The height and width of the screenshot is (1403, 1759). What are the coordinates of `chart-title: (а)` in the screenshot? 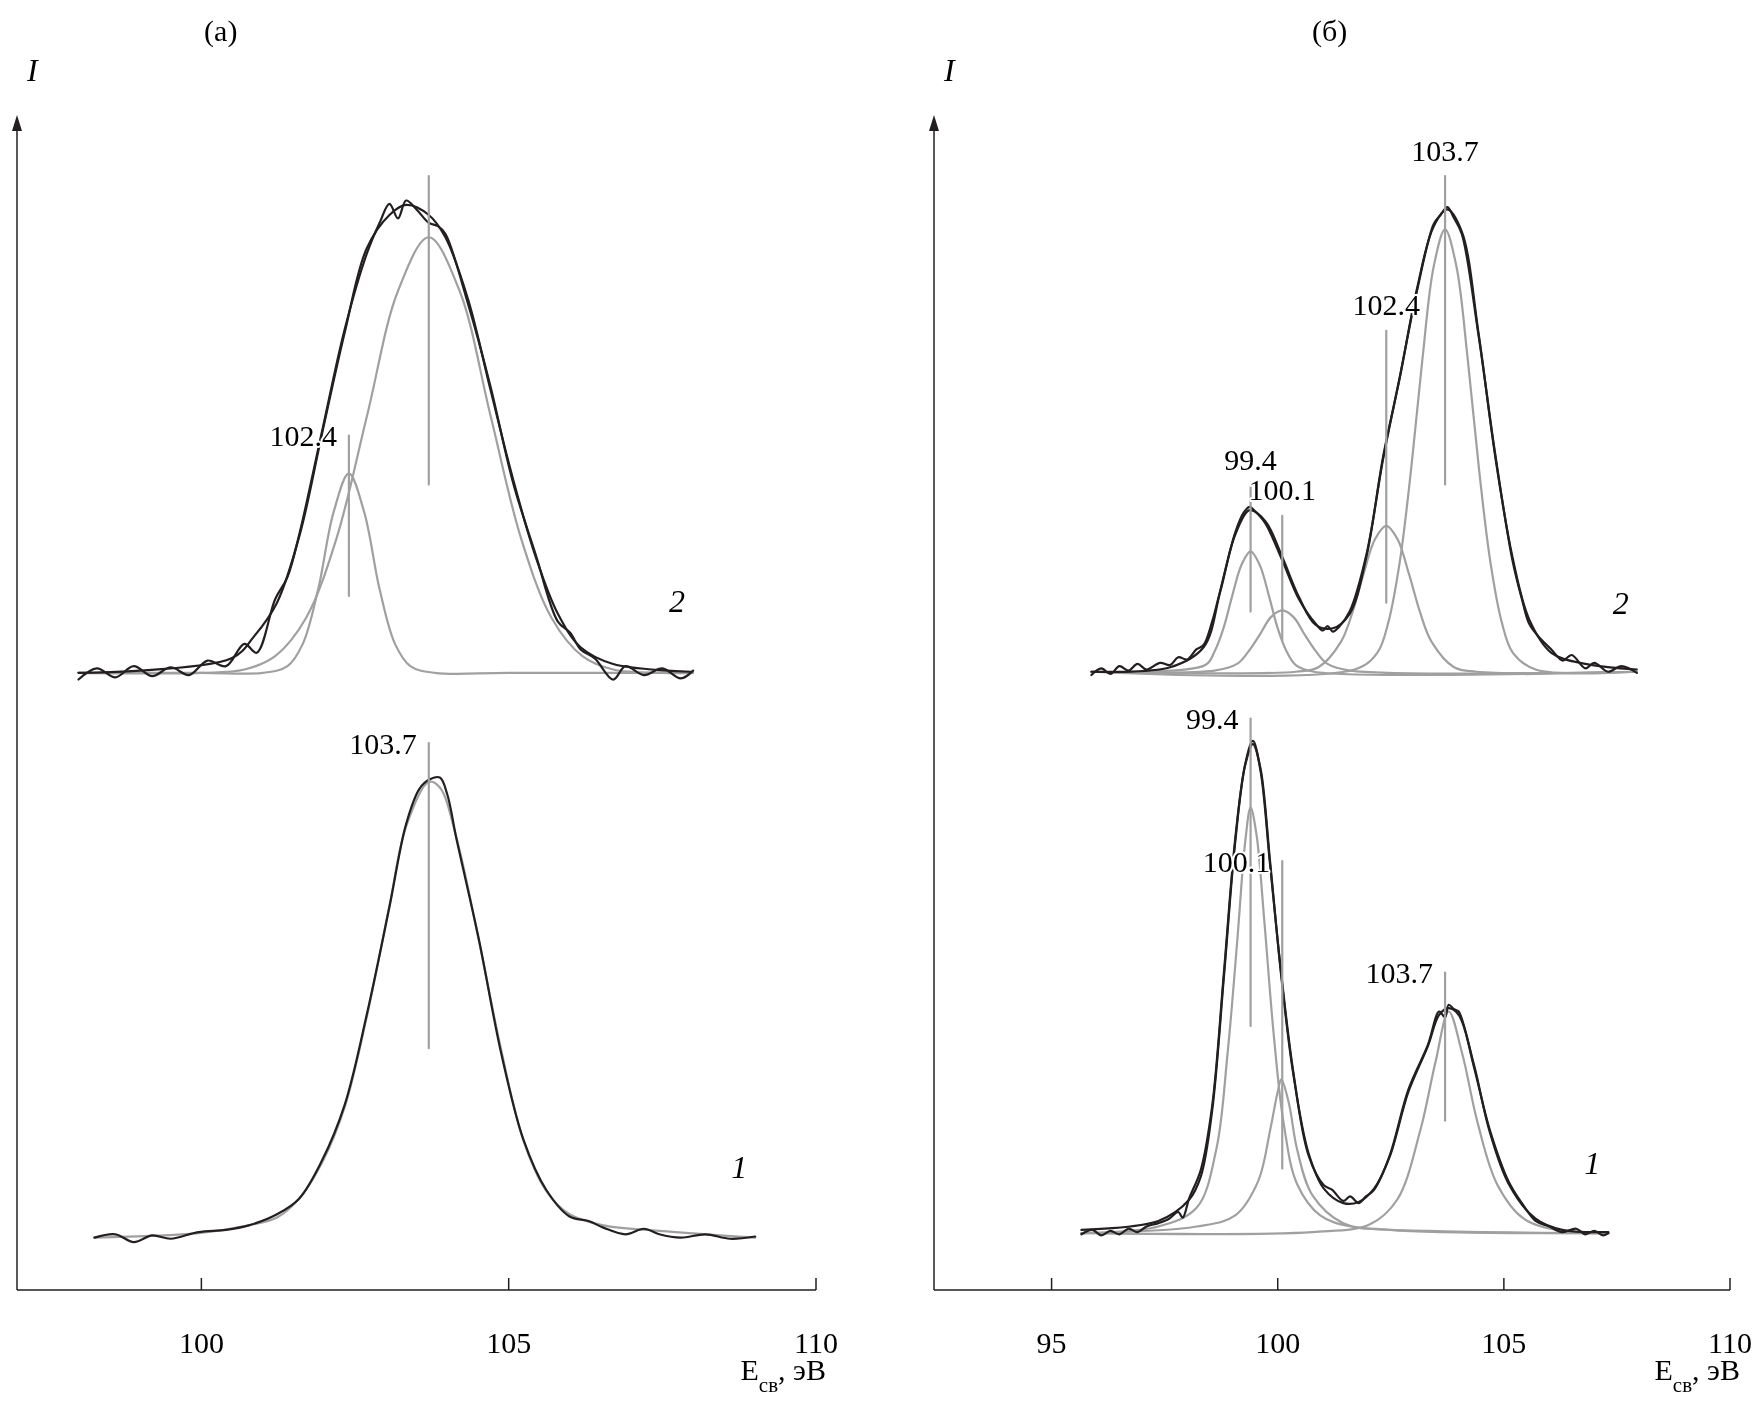 It's located at (221, 30).